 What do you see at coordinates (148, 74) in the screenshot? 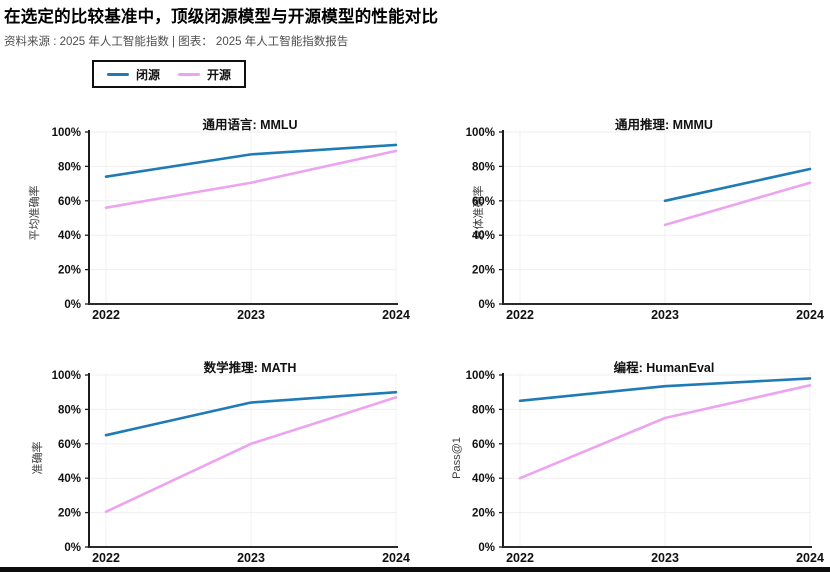
I see `legend-label-closed-source: 闭源` at bounding box center [148, 74].